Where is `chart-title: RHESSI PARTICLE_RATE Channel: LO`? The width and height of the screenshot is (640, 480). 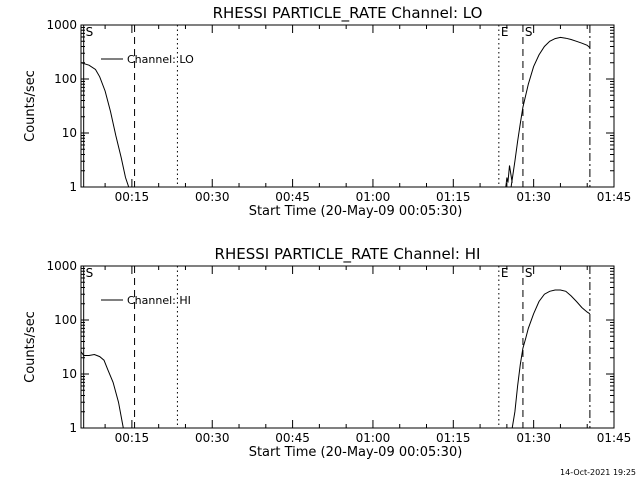 chart-title: RHESSI PARTICLE_RATE Channel: LO is located at coordinates (348, 13).